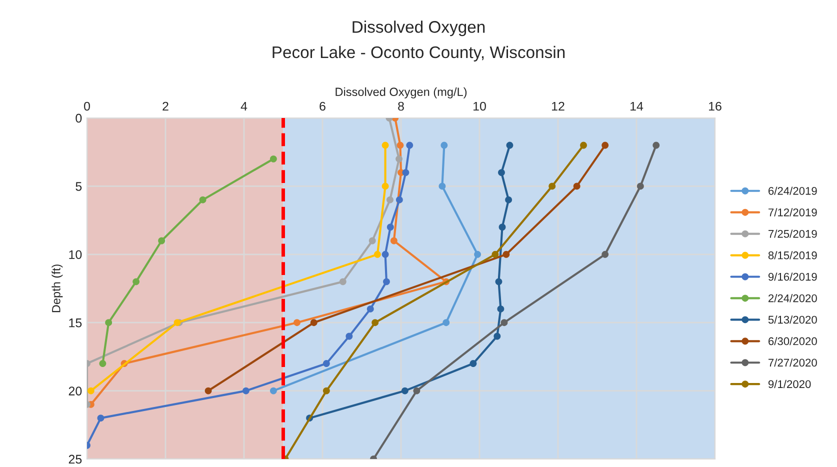  I want to click on x-tick-label: 14, so click(637, 106).